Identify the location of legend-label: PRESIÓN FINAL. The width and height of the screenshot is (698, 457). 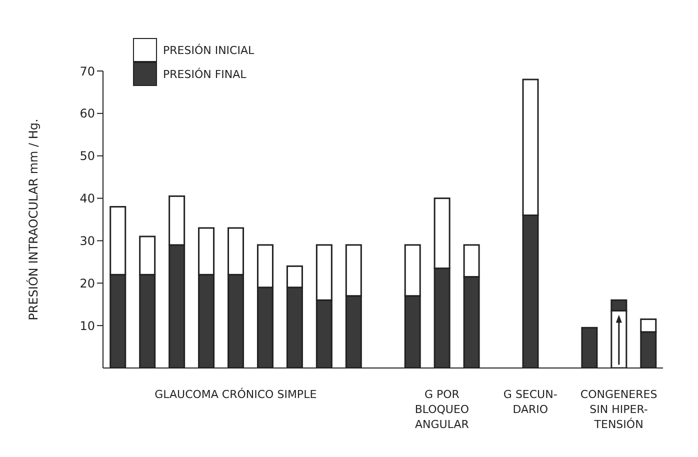
(204, 74).